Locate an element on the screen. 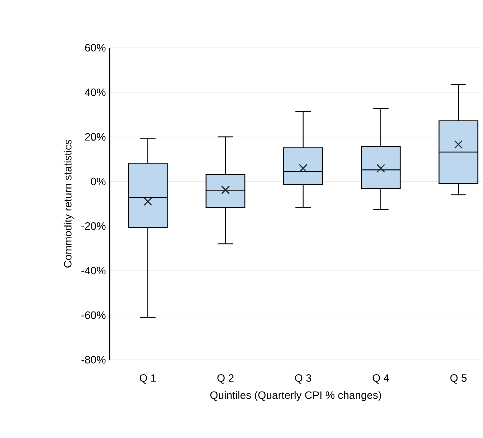 The width and height of the screenshot is (483, 438). x-axis-title: Quintiles (Quarterly CPI % changes) is located at coordinates (296, 396).